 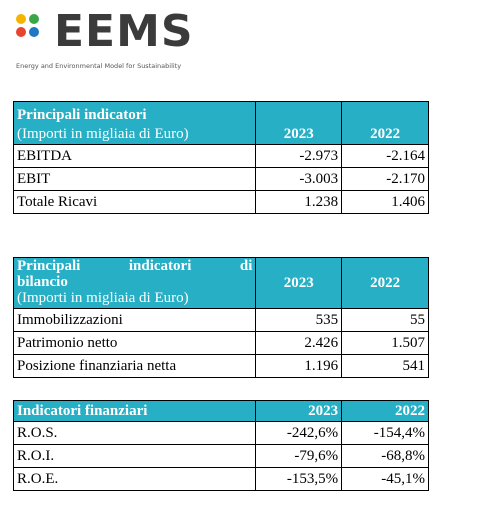 I want to click on row-label: Immobilizzazioni, so click(x=134, y=320).